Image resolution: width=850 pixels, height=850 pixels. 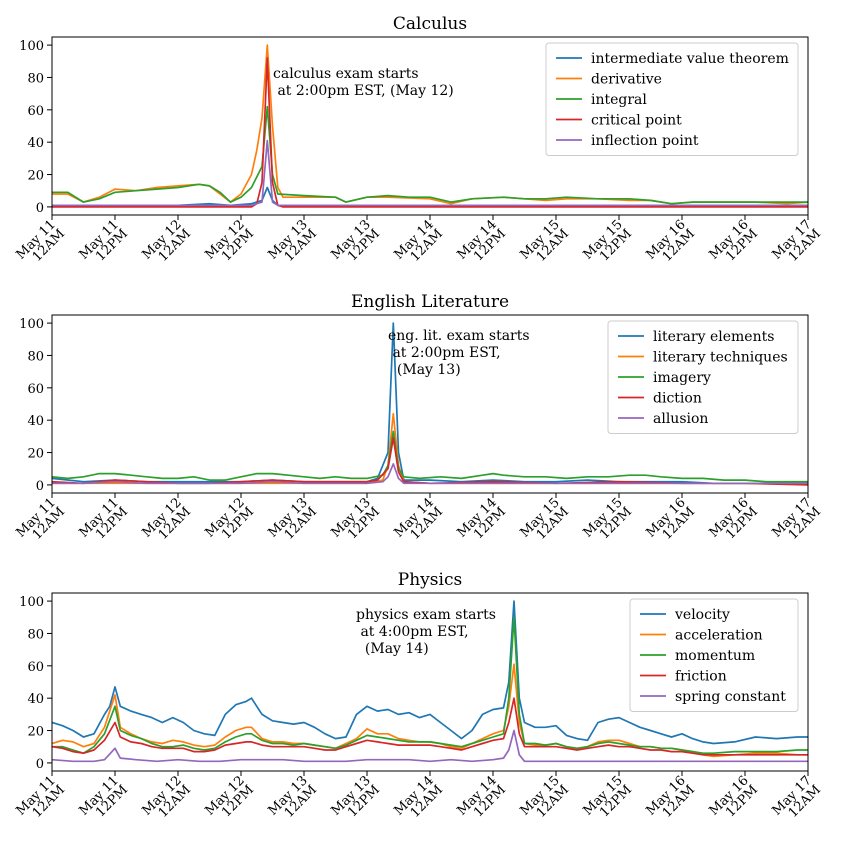 I want to click on legend-label: momentum, so click(x=715, y=656).